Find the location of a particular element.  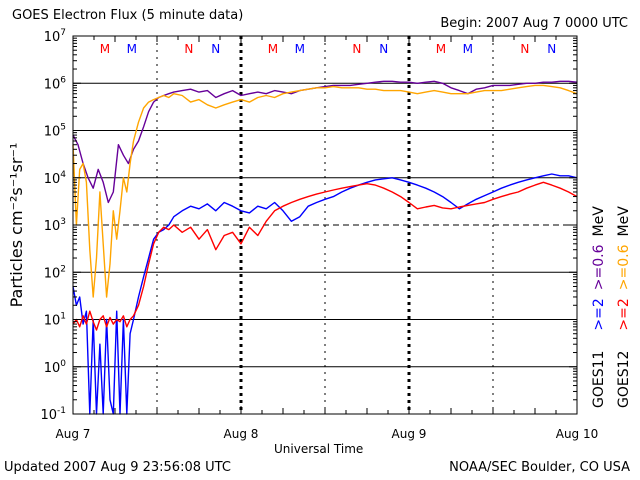

legend-satellite: GOES11 is located at coordinates (599, 379).